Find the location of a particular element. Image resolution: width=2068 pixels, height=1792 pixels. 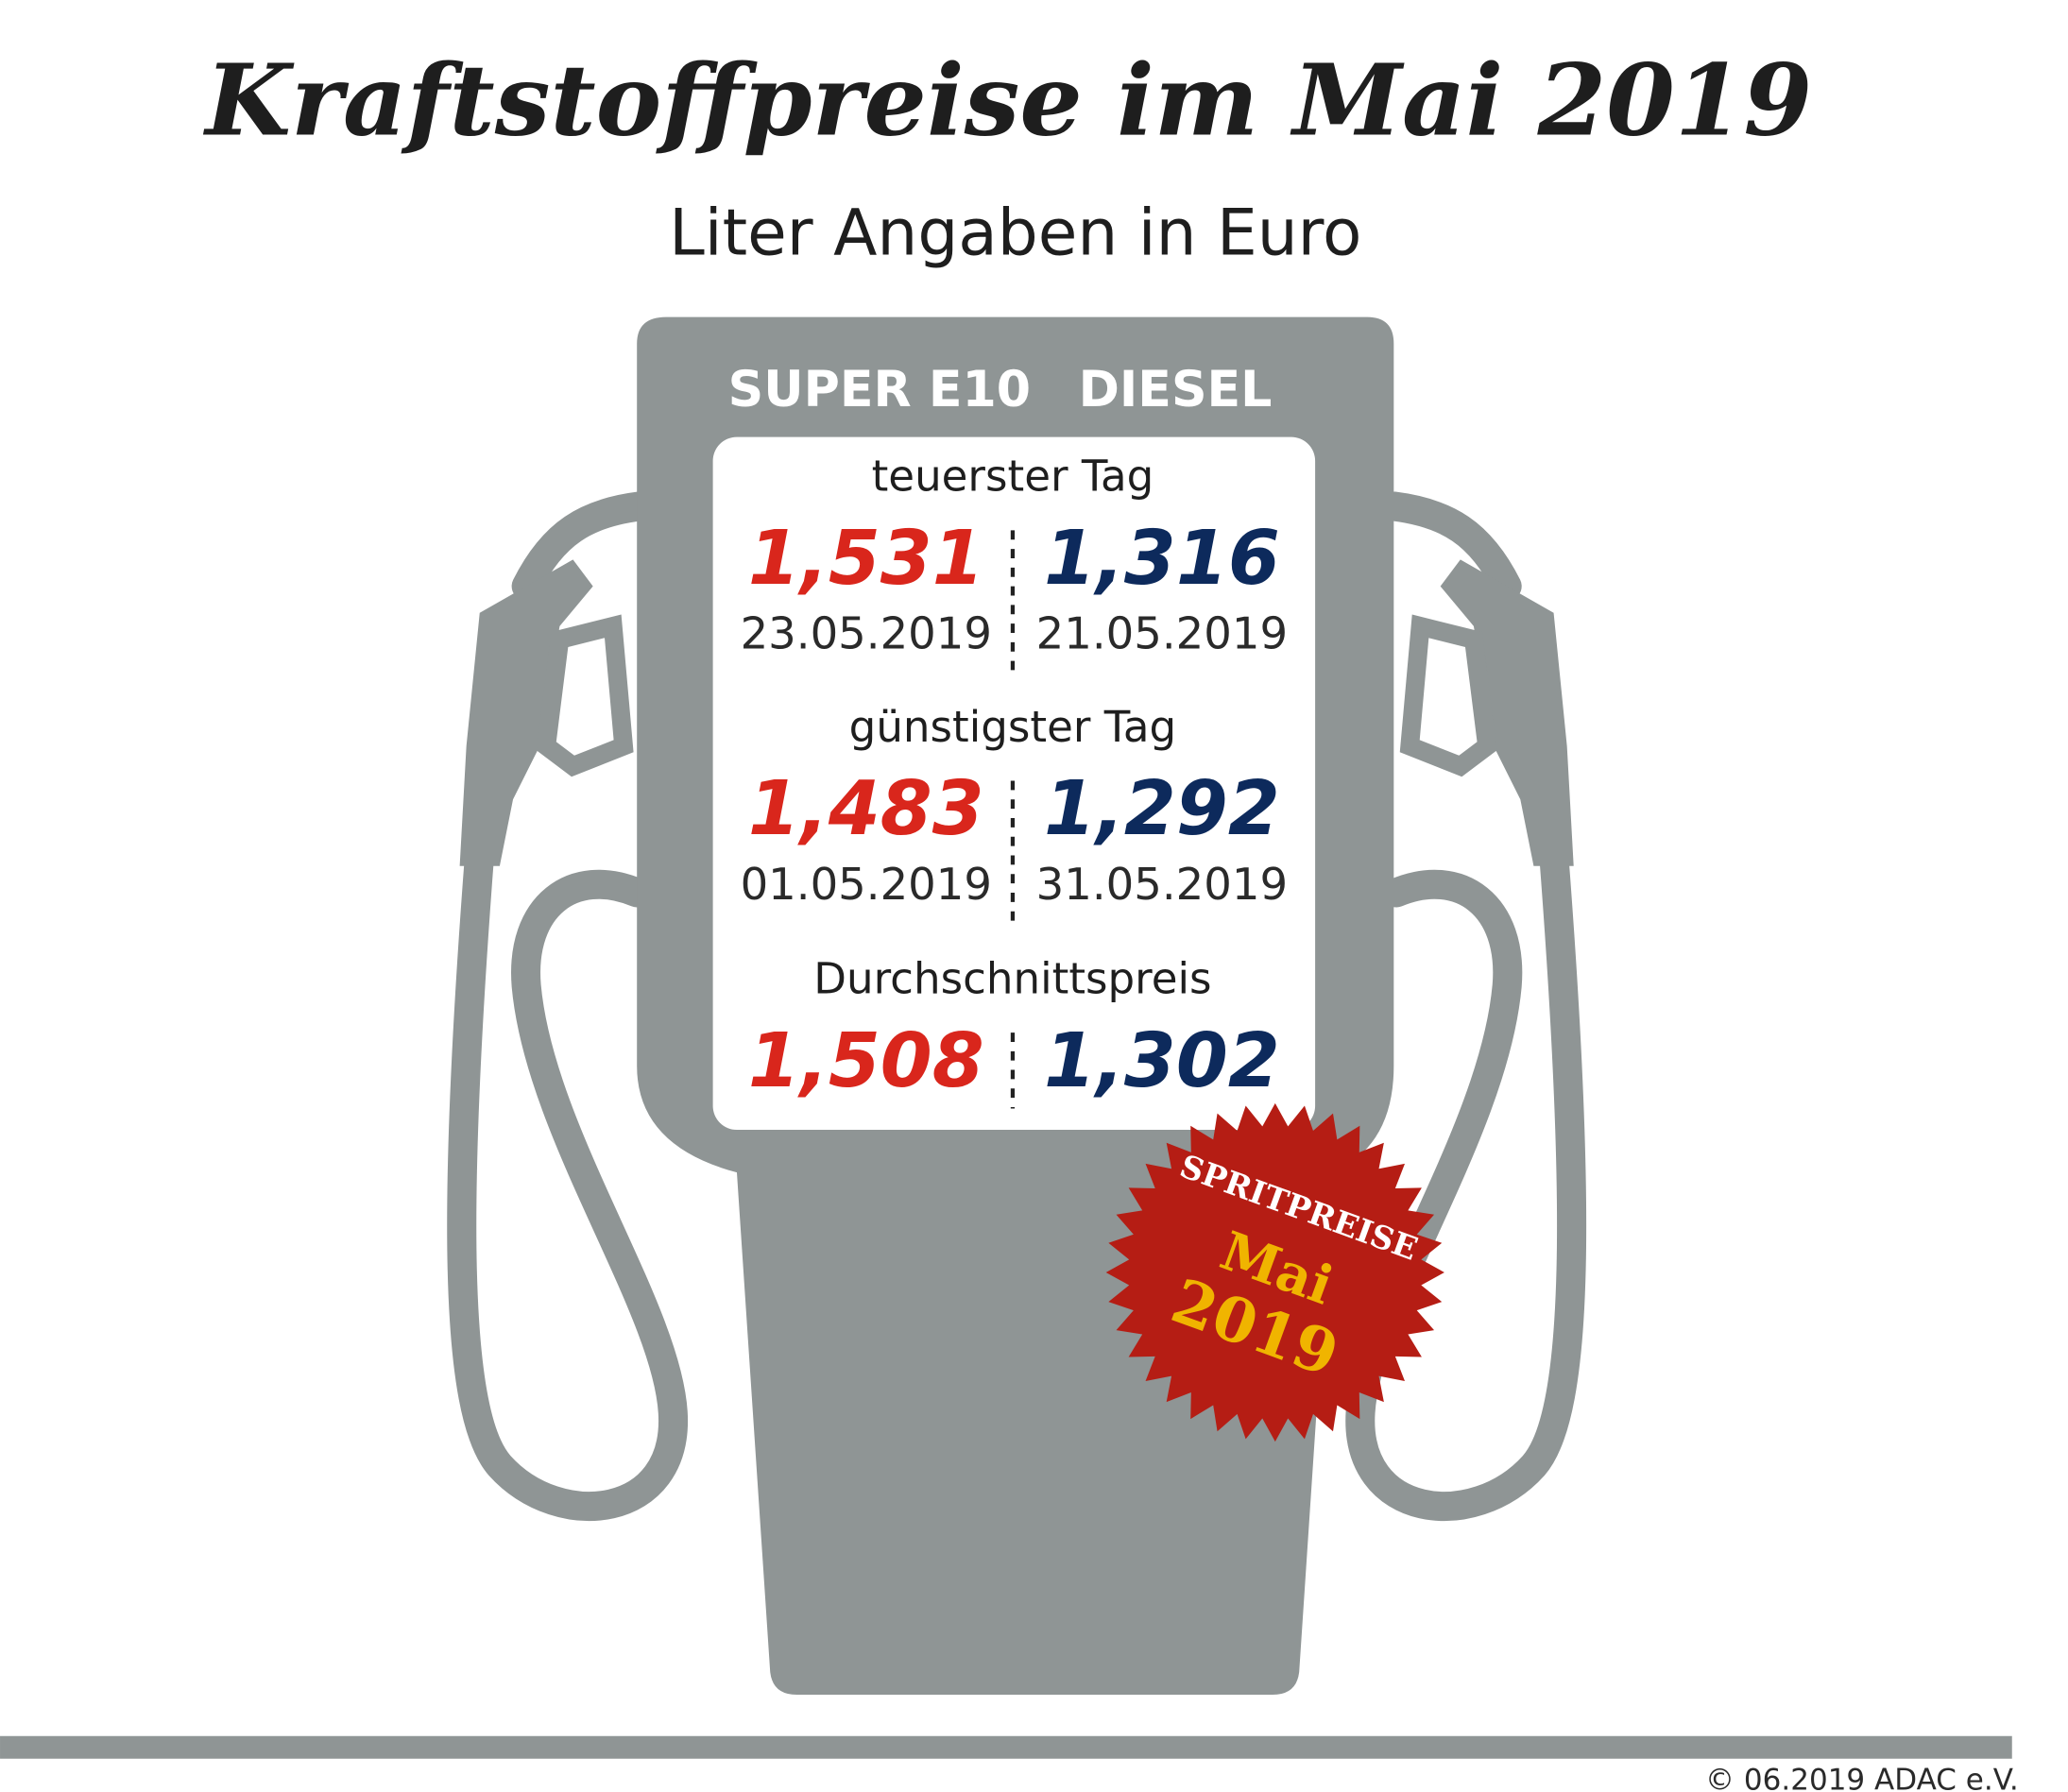

price: 1,508 is located at coordinates (866, 1060).